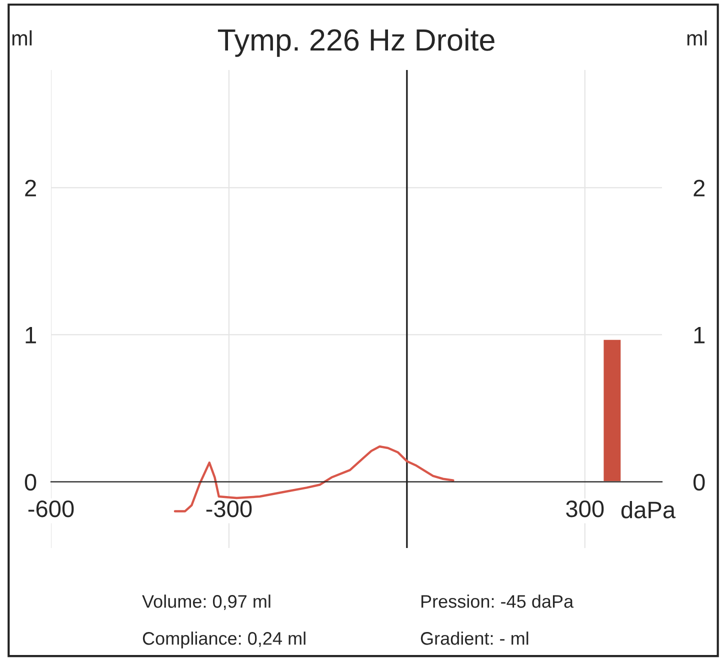 The width and height of the screenshot is (720, 658). I want to click on y-tick-label: 1, so click(31, 335).